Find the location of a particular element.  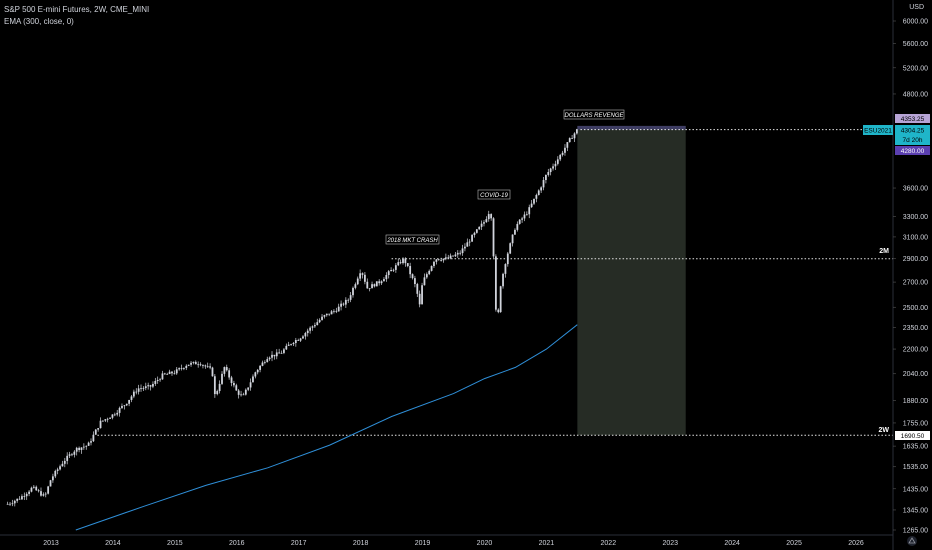

price-tick-label: 1880.00 is located at coordinates (915, 401).